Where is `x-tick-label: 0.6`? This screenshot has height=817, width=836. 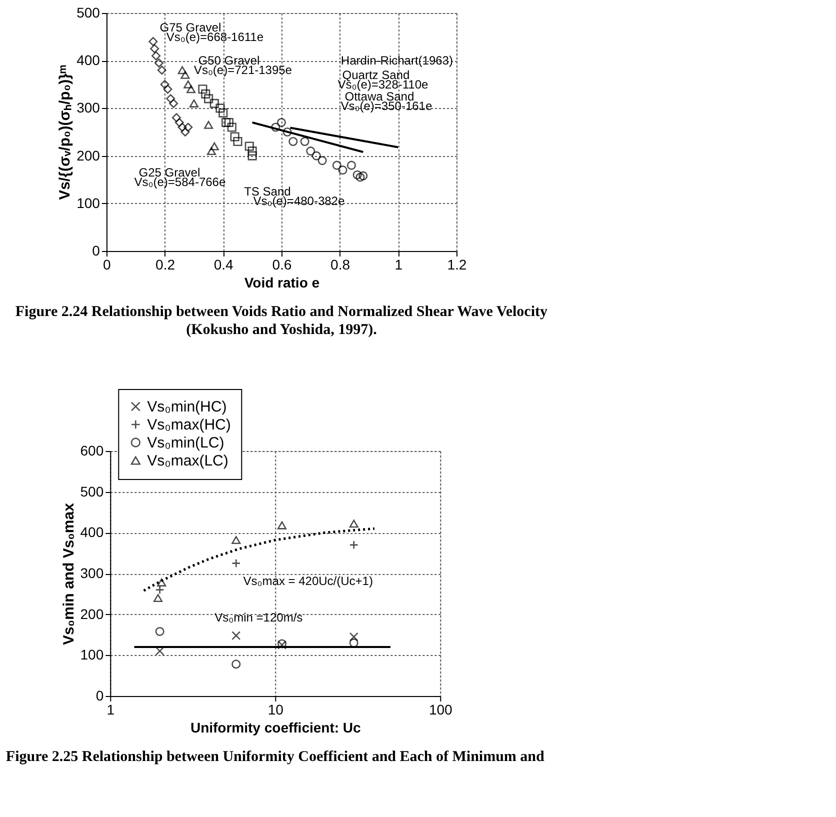
x-tick-label: 0.6 is located at coordinates (282, 264).